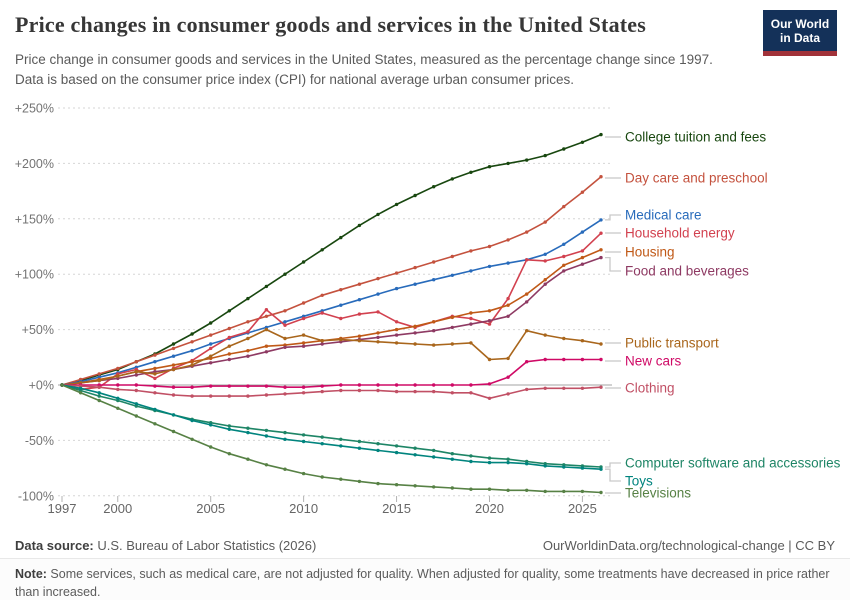 This screenshot has width=850, height=600. I want to click on data-source-text: U.S. Bureau of Labor Statistics (2026), so click(205, 545).